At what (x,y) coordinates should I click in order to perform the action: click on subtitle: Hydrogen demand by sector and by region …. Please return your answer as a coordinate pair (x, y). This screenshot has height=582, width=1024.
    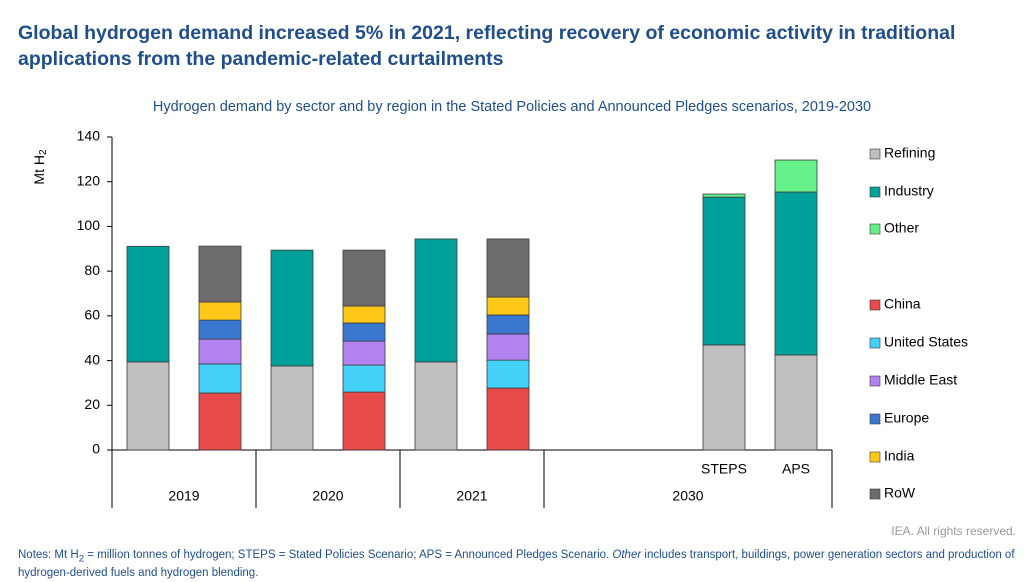
    Looking at the image, I should click on (512, 107).